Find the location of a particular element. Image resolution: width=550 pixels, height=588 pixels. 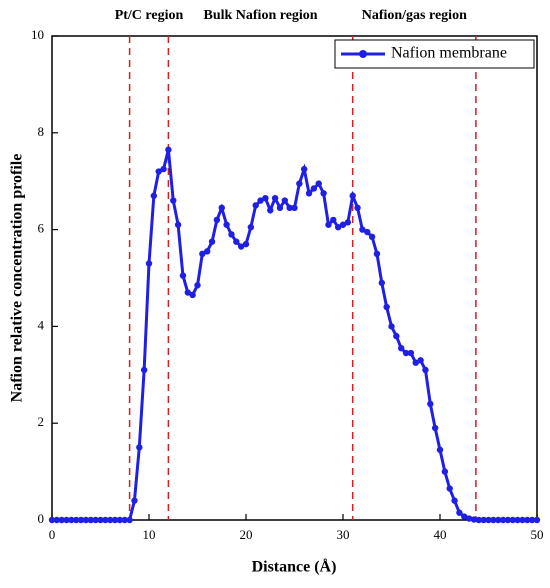

y-tick-label: 6 is located at coordinates (41, 228).